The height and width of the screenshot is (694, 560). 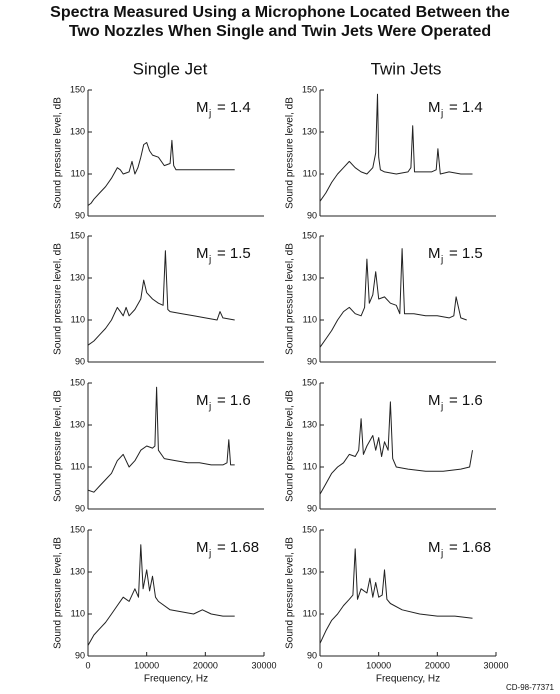 What do you see at coordinates (406, 68) in the screenshot?
I see `column-header: Twin Jets` at bounding box center [406, 68].